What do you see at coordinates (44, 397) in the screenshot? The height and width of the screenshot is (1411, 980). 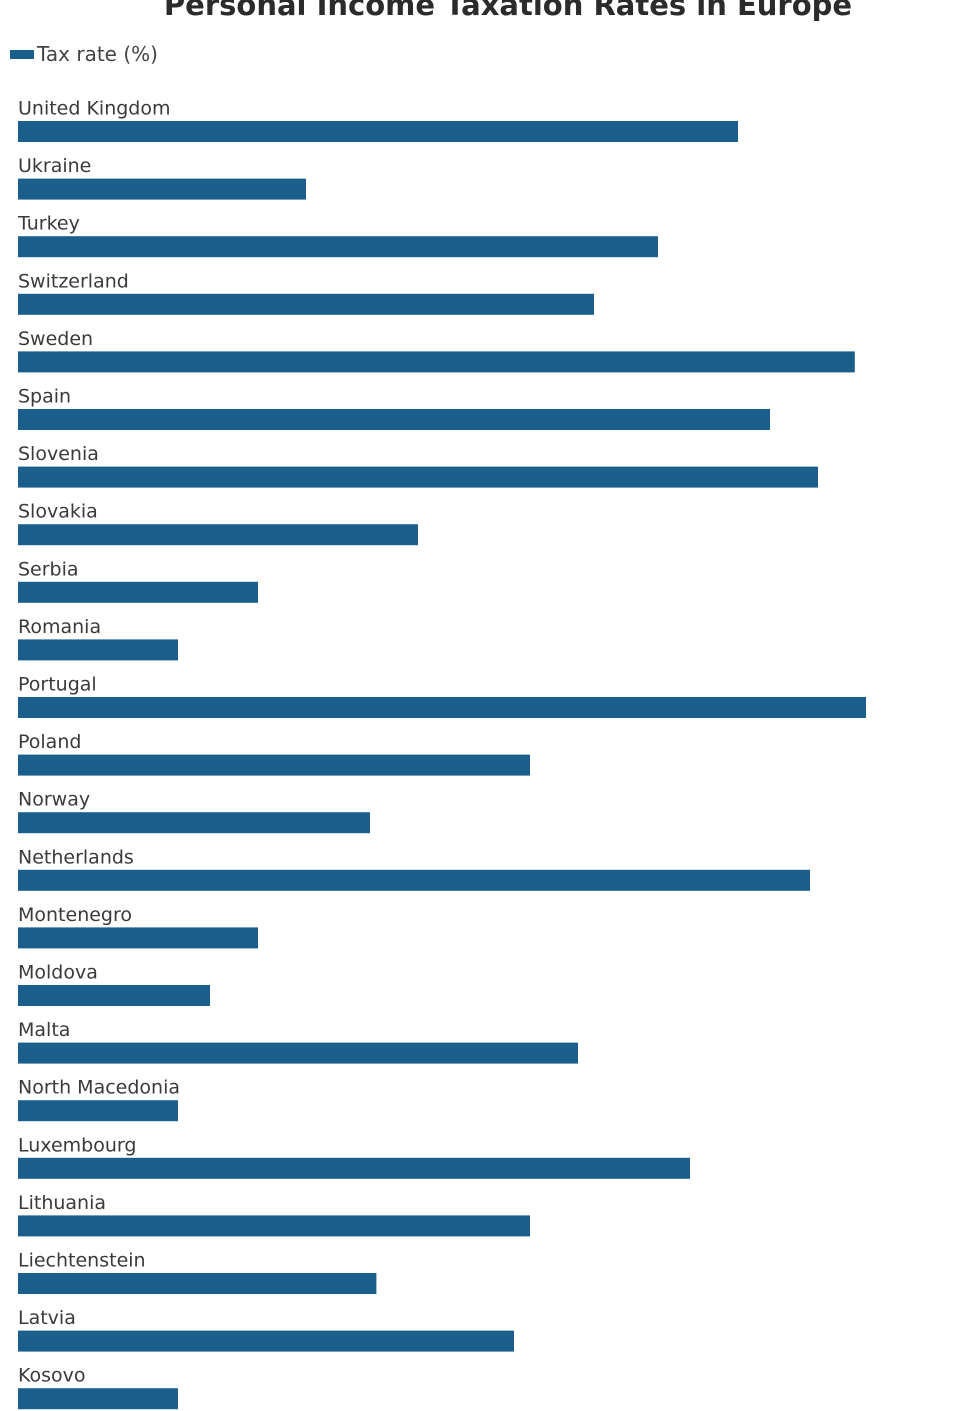 I see `category-label: Spain` at bounding box center [44, 397].